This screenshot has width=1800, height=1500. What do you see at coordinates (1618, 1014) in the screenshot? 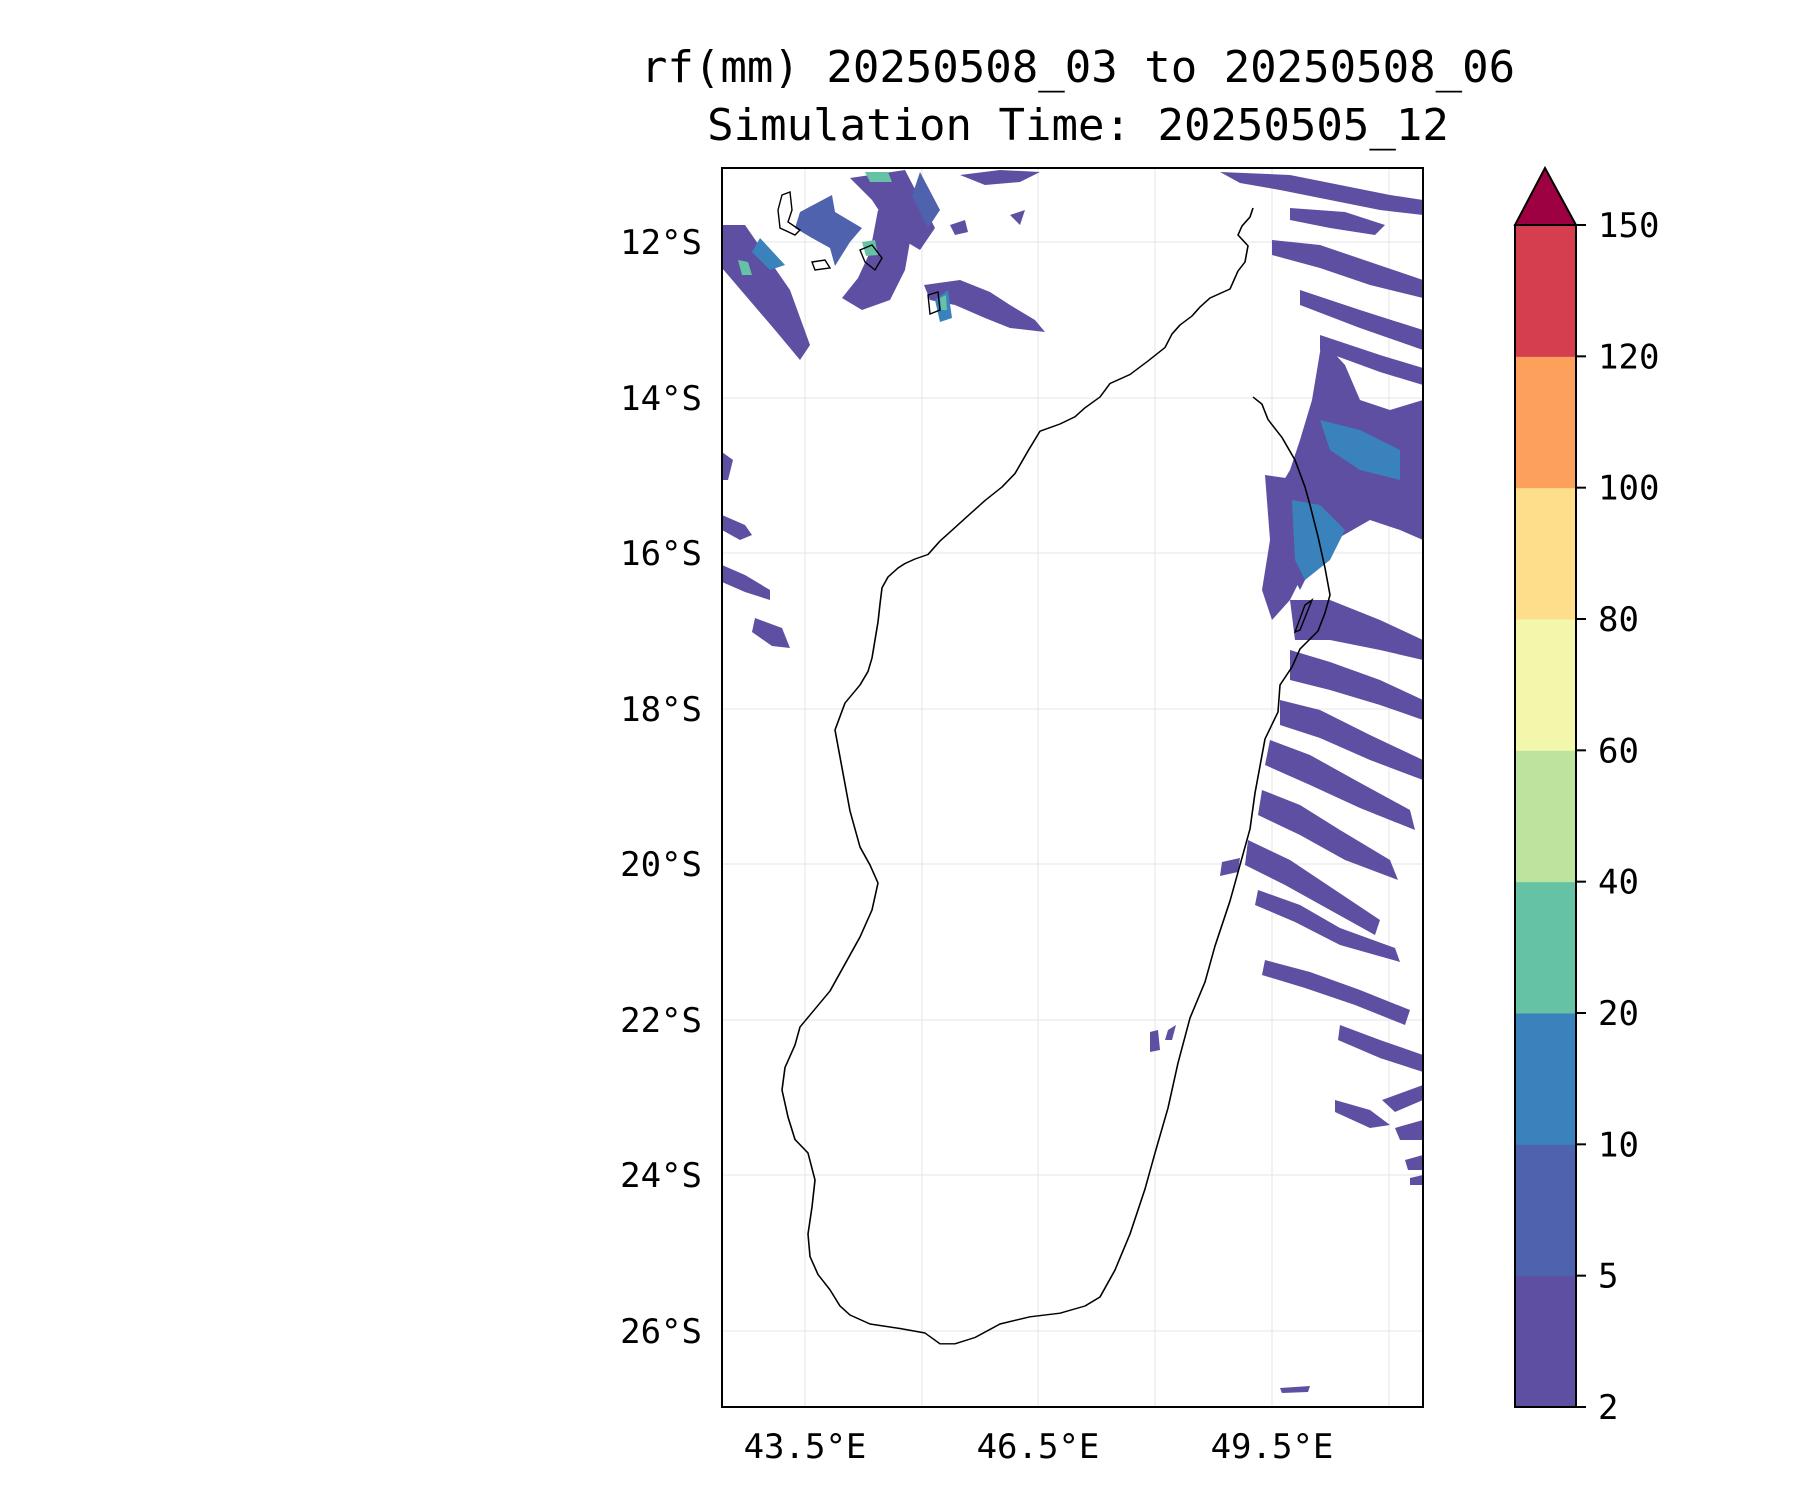
I see `colorbar-tick-label: 20` at bounding box center [1618, 1014].